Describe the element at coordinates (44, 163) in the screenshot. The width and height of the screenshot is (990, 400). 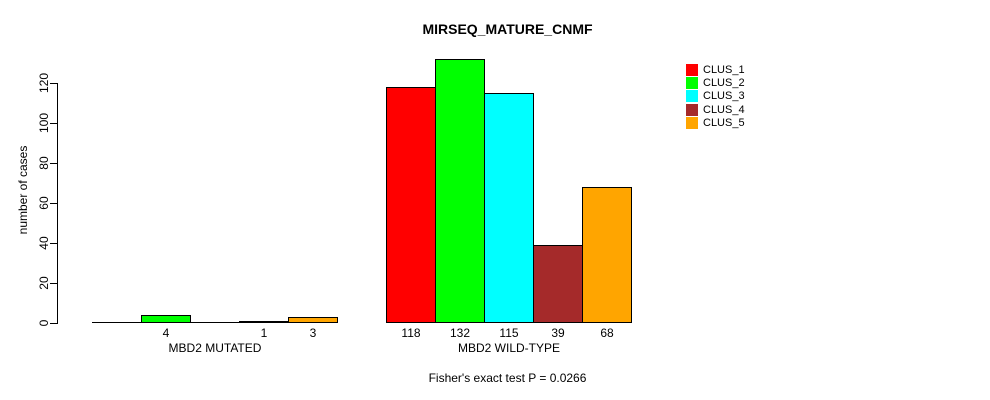
I see `y-axis-tick-label: 80` at that location.